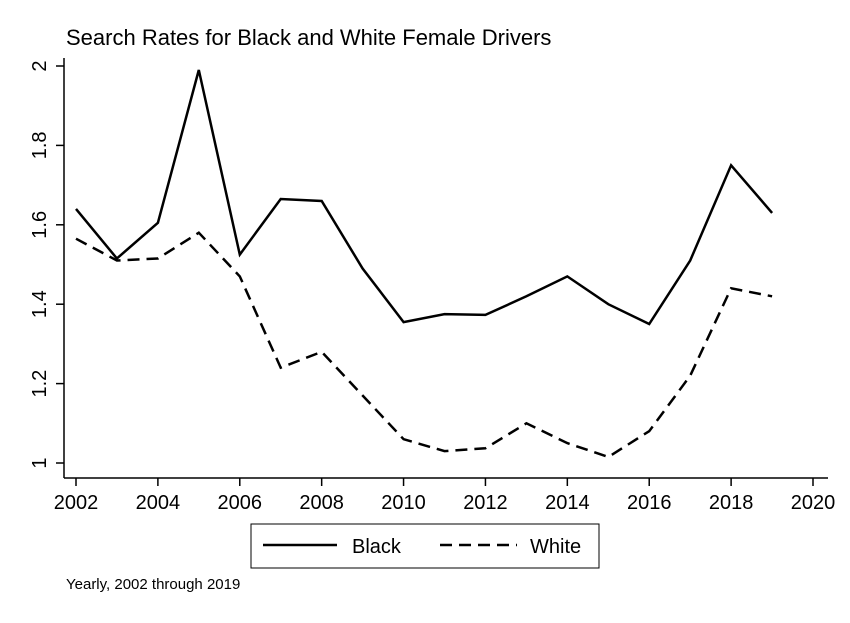 This screenshot has height=623, width=850. I want to click on legend-label-black: Black, so click(377, 547).